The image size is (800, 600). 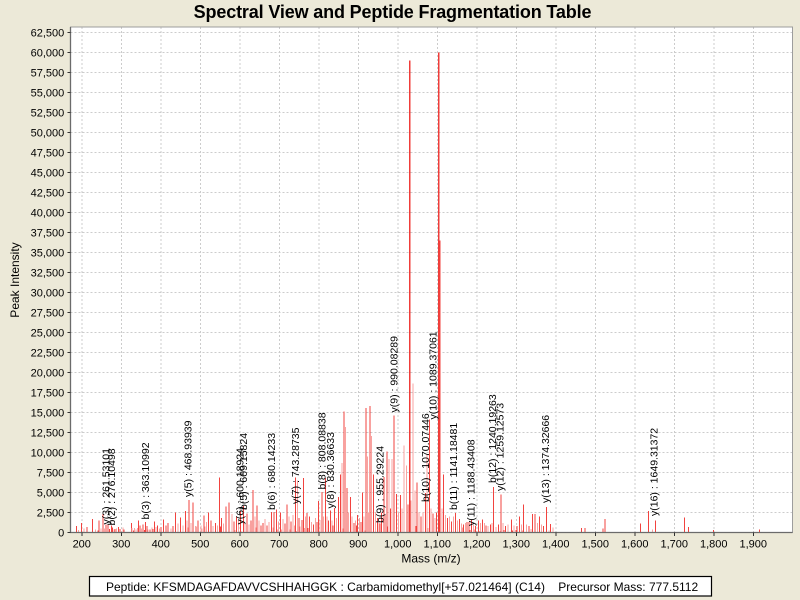 What do you see at coordinates (48, 434) in the screenshot?
I see `svg-text: 12,500` at bounding box center [48, 434].